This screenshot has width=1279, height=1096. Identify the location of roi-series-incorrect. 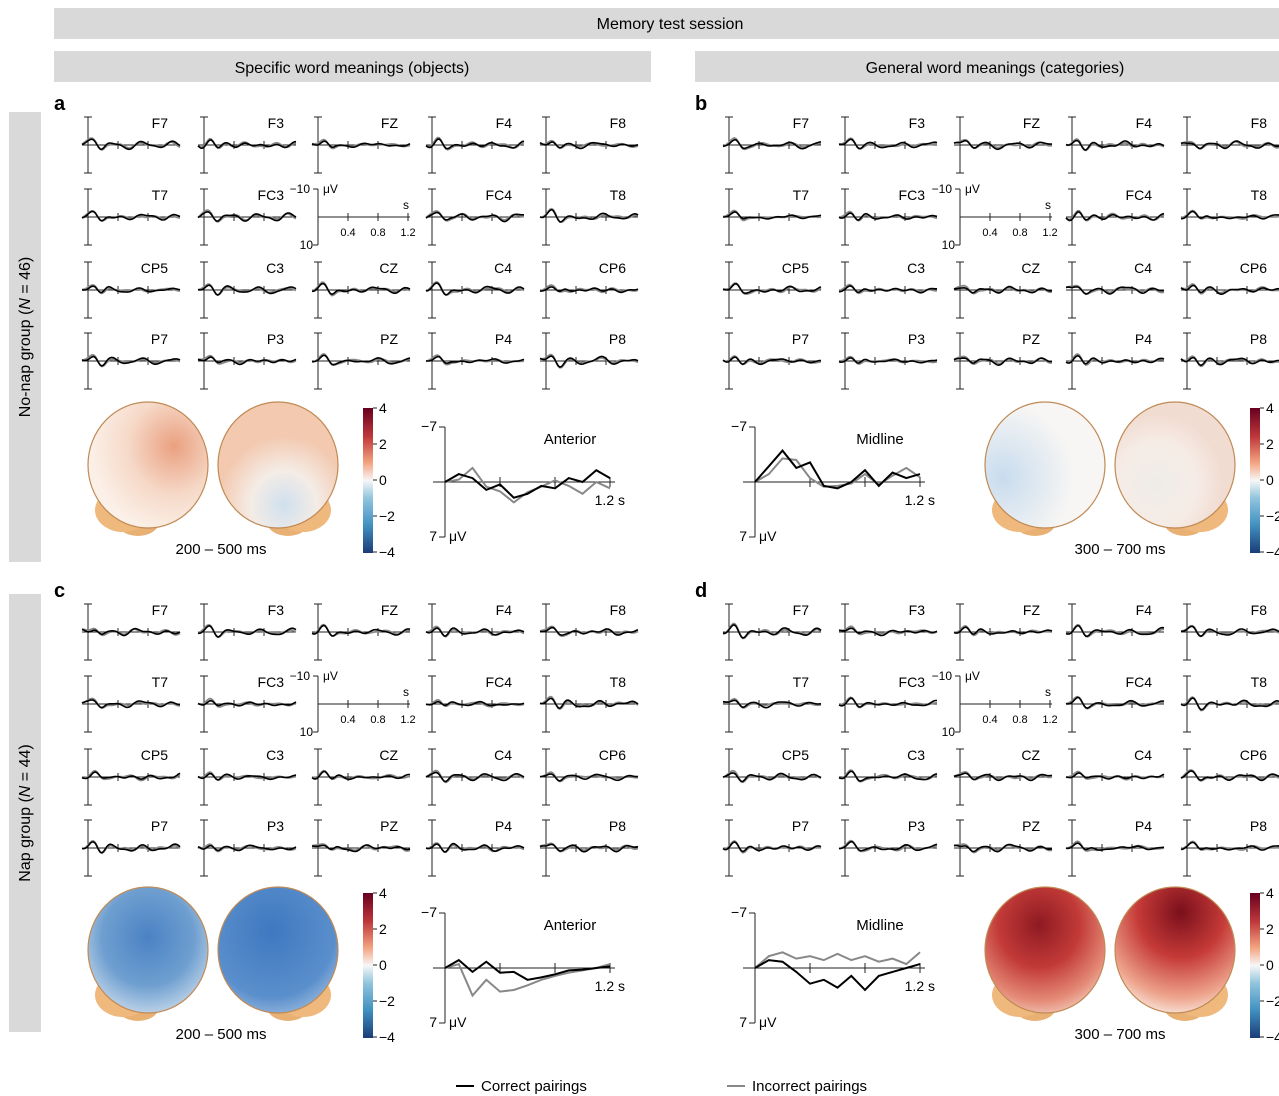
(837, 472).